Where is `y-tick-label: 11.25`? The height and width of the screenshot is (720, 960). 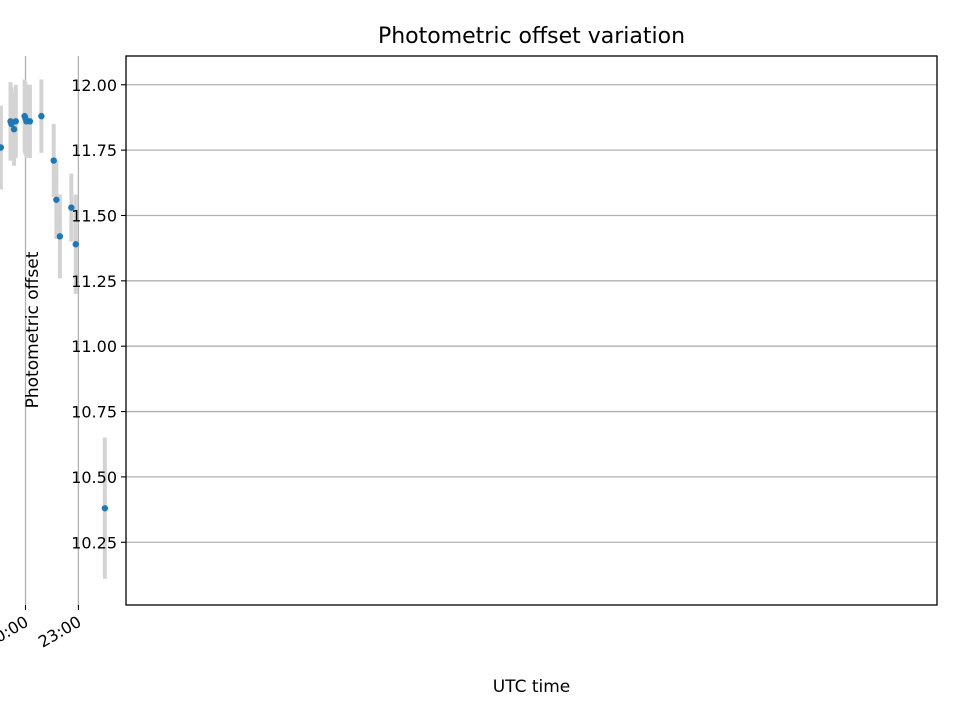
y-tick-label: 11.25 is located at coordinates (94, 281).